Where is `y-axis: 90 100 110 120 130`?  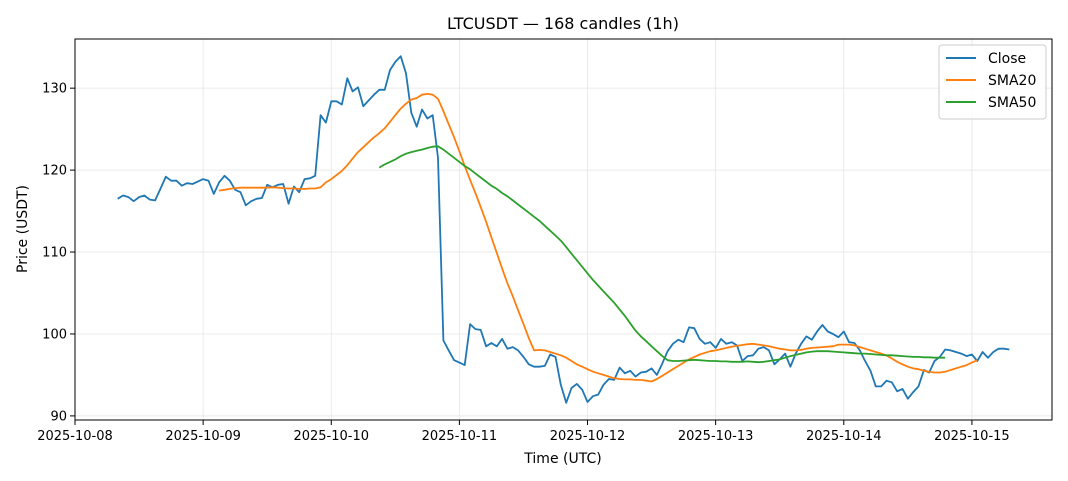
y-axis: 90 100 110 120 130 is located at coordinates (58, 253).